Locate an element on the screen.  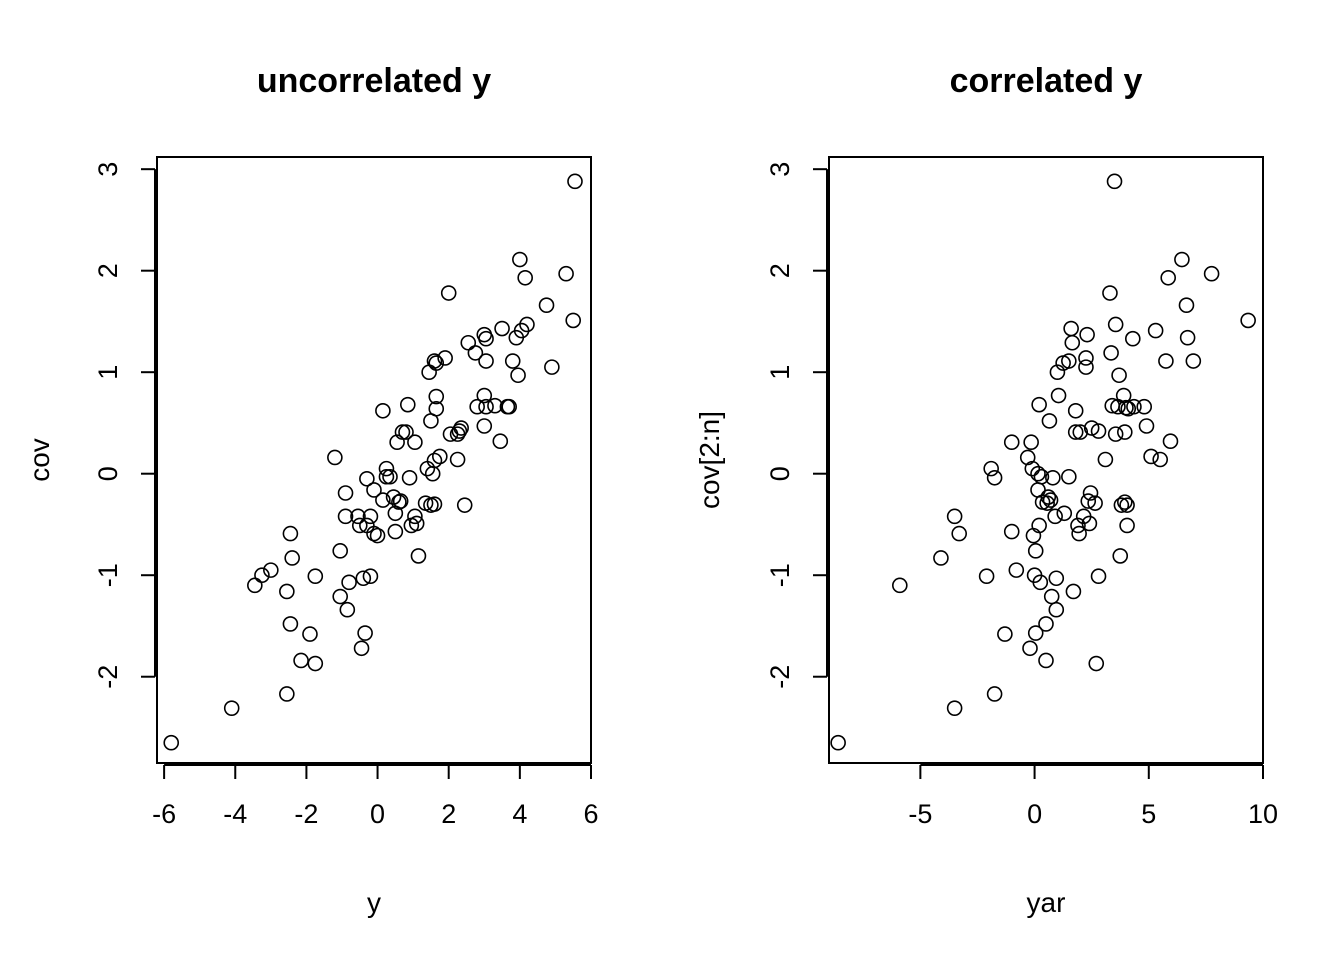
y-axis-label: cov is located at coordinates (39, 460).